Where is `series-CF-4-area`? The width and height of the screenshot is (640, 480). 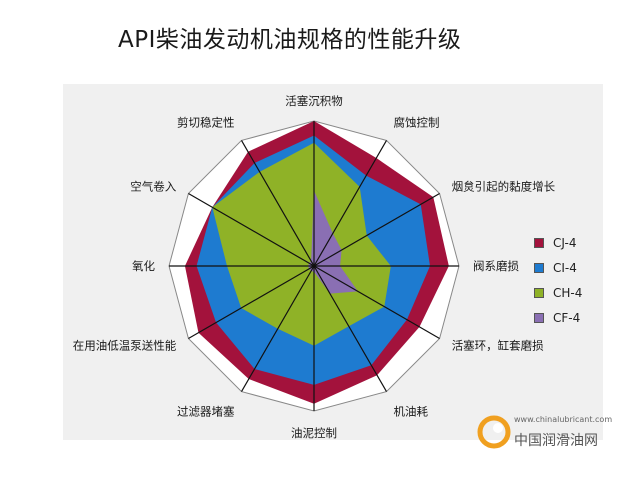
series-CF-4-area is located at coordinates (333, 242).